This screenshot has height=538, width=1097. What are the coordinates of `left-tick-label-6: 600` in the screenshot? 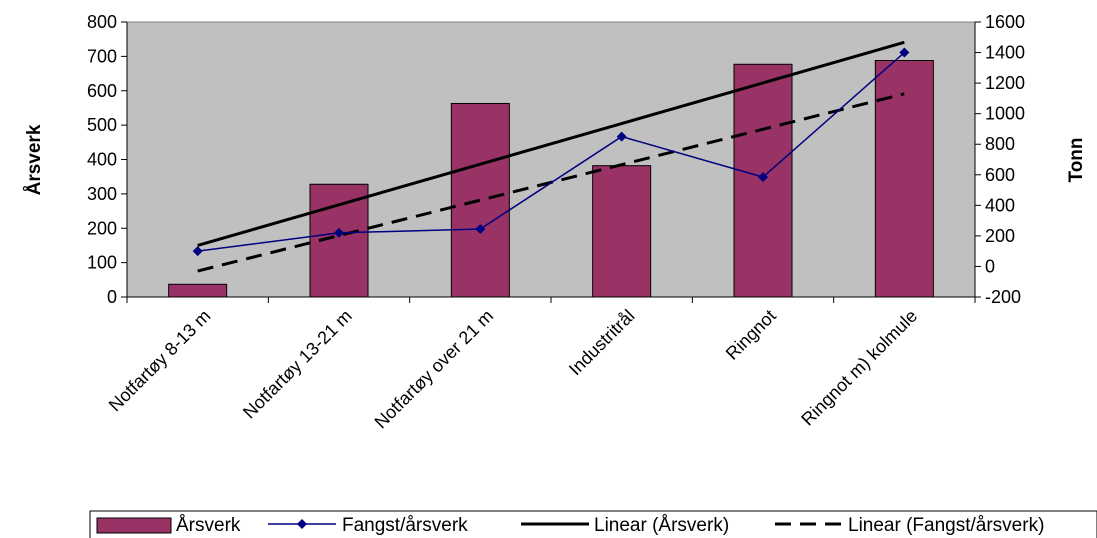 It's located at (102, 91).